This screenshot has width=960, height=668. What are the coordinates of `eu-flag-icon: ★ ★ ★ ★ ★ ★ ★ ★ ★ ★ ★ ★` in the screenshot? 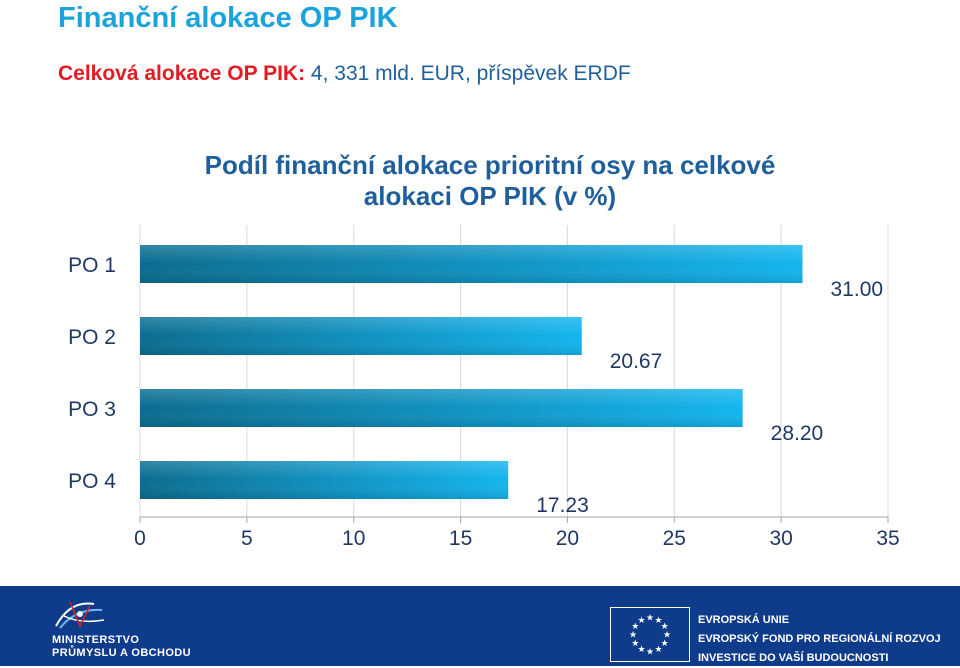 It's located at (650, 634).